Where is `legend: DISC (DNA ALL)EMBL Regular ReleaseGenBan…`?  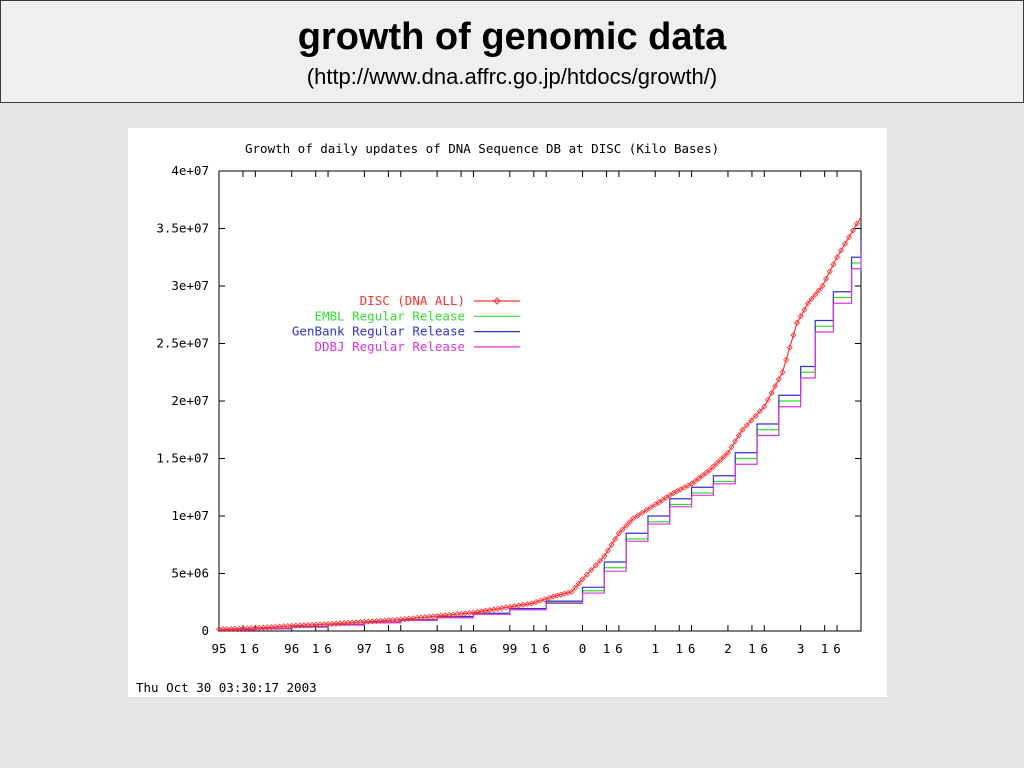
legend: DISC (DNA ALL)EMBL Regular ReleaseGenBan… is located at coordinates (406, 323).